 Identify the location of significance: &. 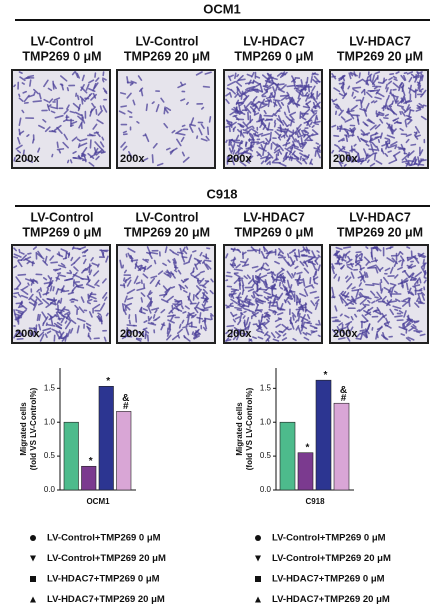
(125, 398).